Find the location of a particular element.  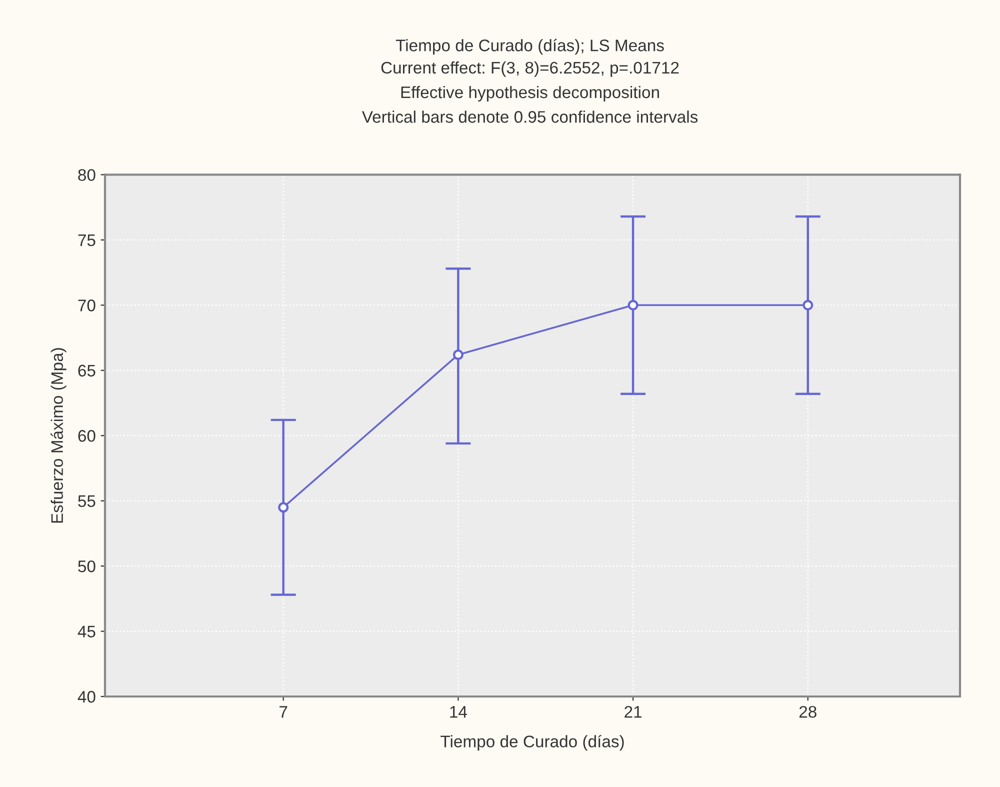

y-tick-label: 65 is located at coordinates (87, 370).